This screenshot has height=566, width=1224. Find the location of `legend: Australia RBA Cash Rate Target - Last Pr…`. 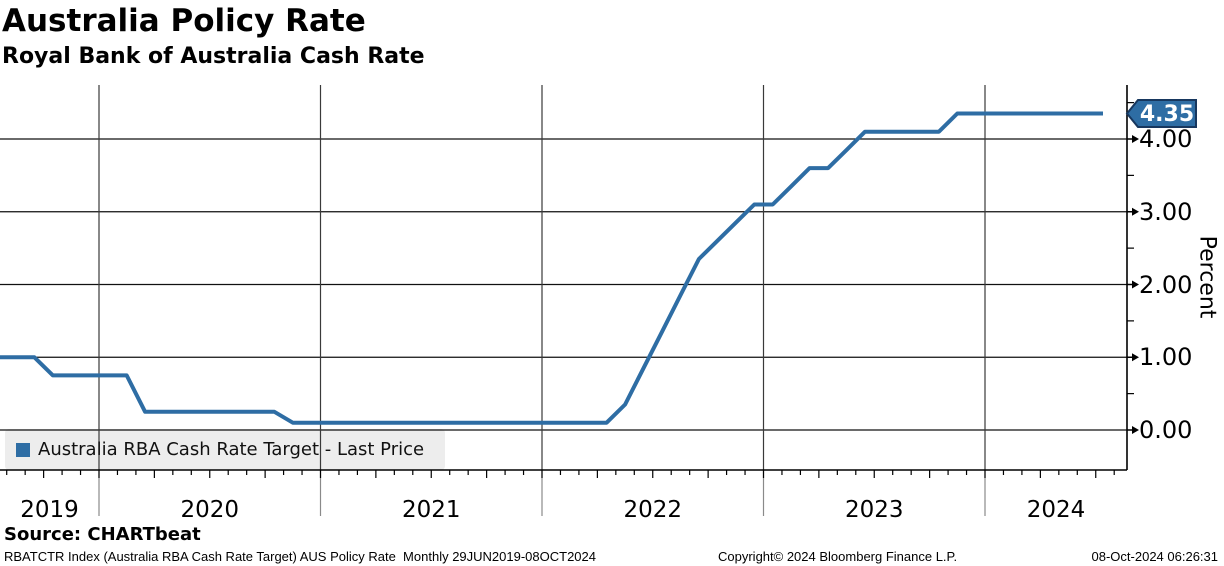

legend: Australia RBA Cash Rate Target - Last Pr… is located at coordinates (225, 449).